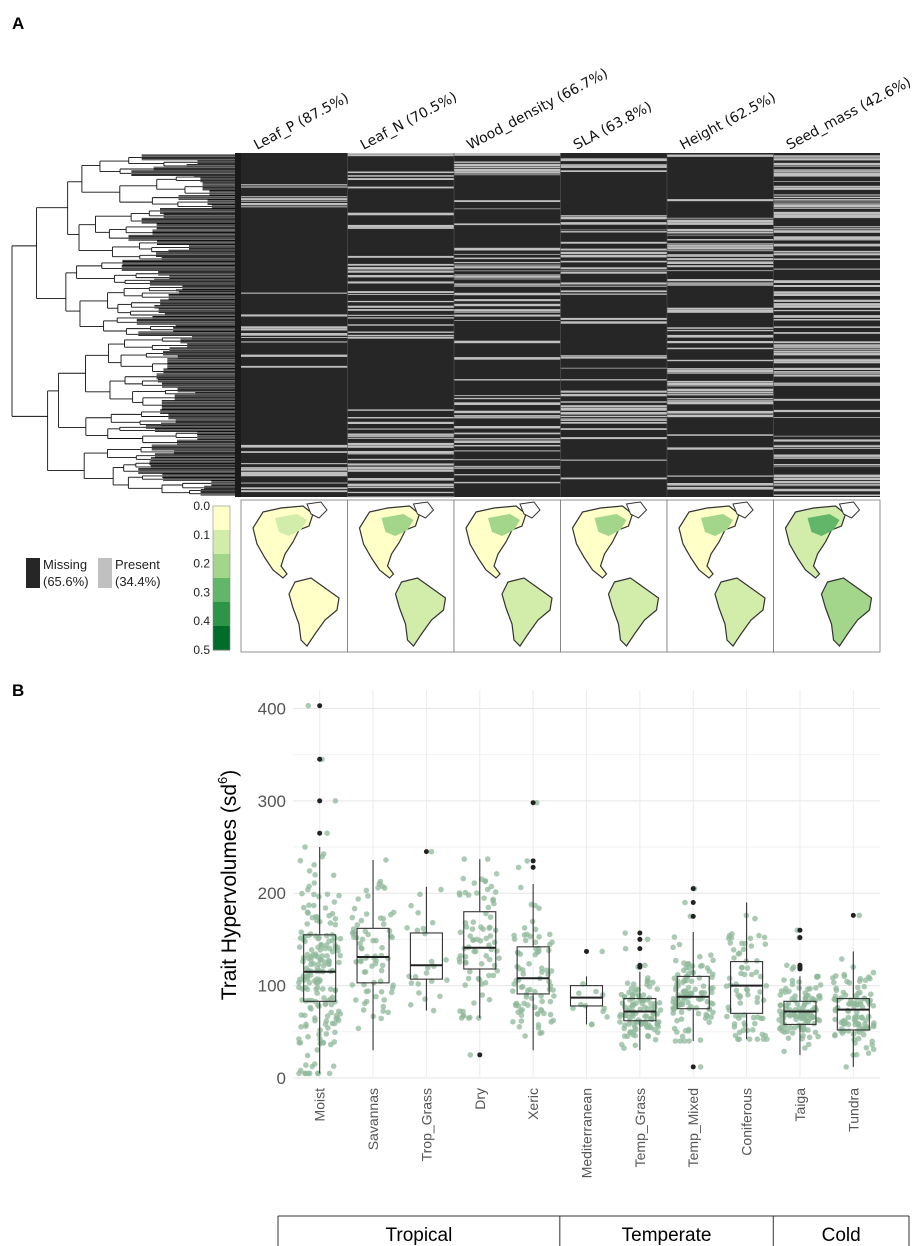 This screenshot has height=1246, width=919. Describe the element at coordinates (640, 1127) in the screenshot. I see `x-tick-label: Temp_Grass` at that location.